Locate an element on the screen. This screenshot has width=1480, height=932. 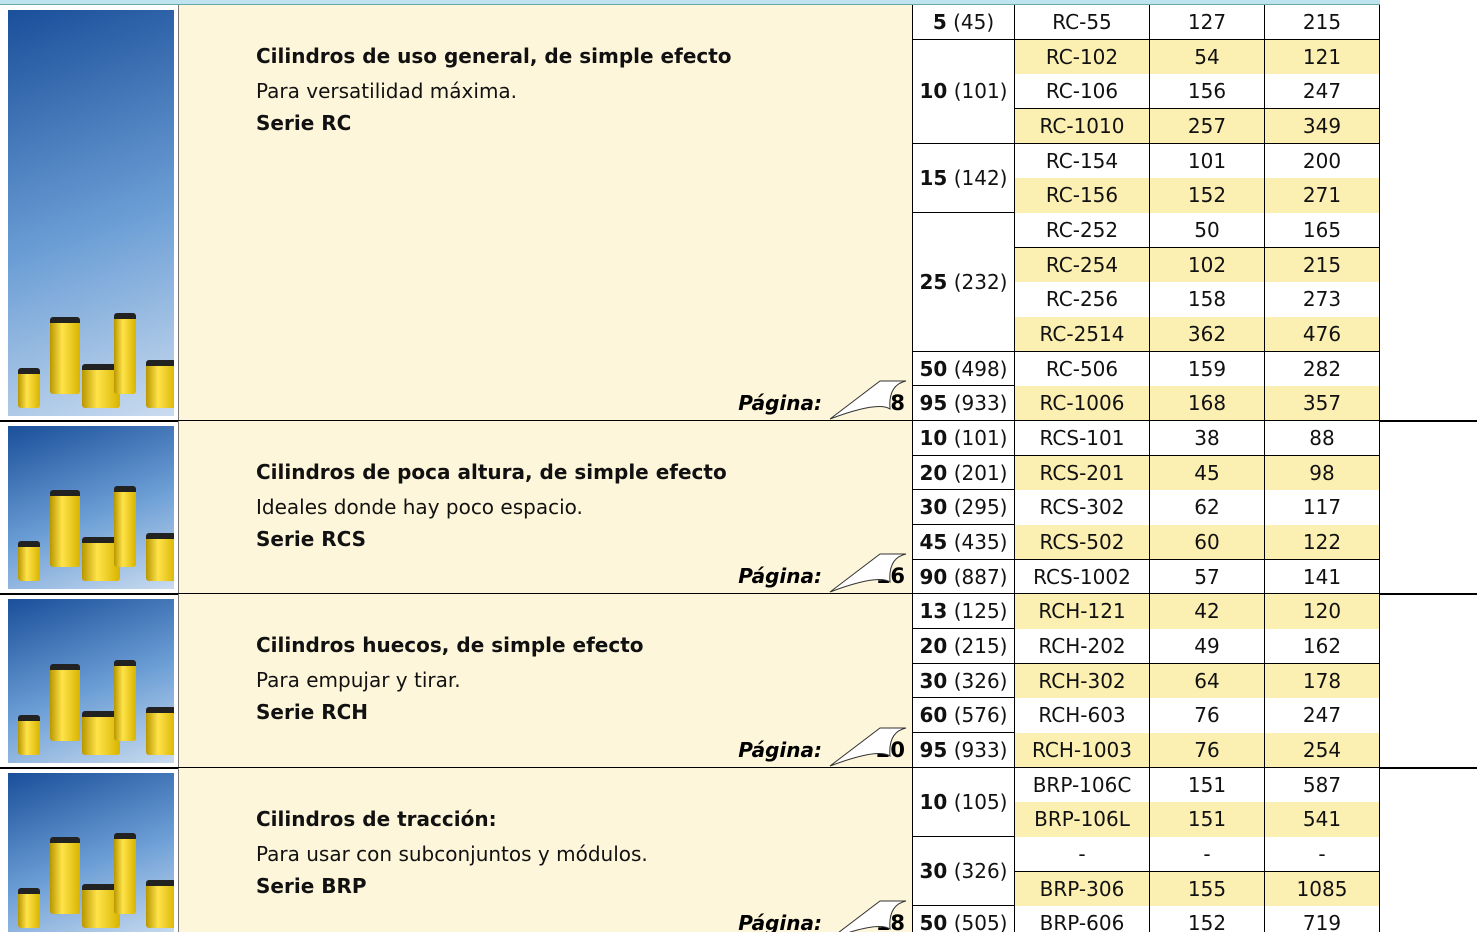
section-title: Cilindros de tracción: is located at coordinates (376, 818).